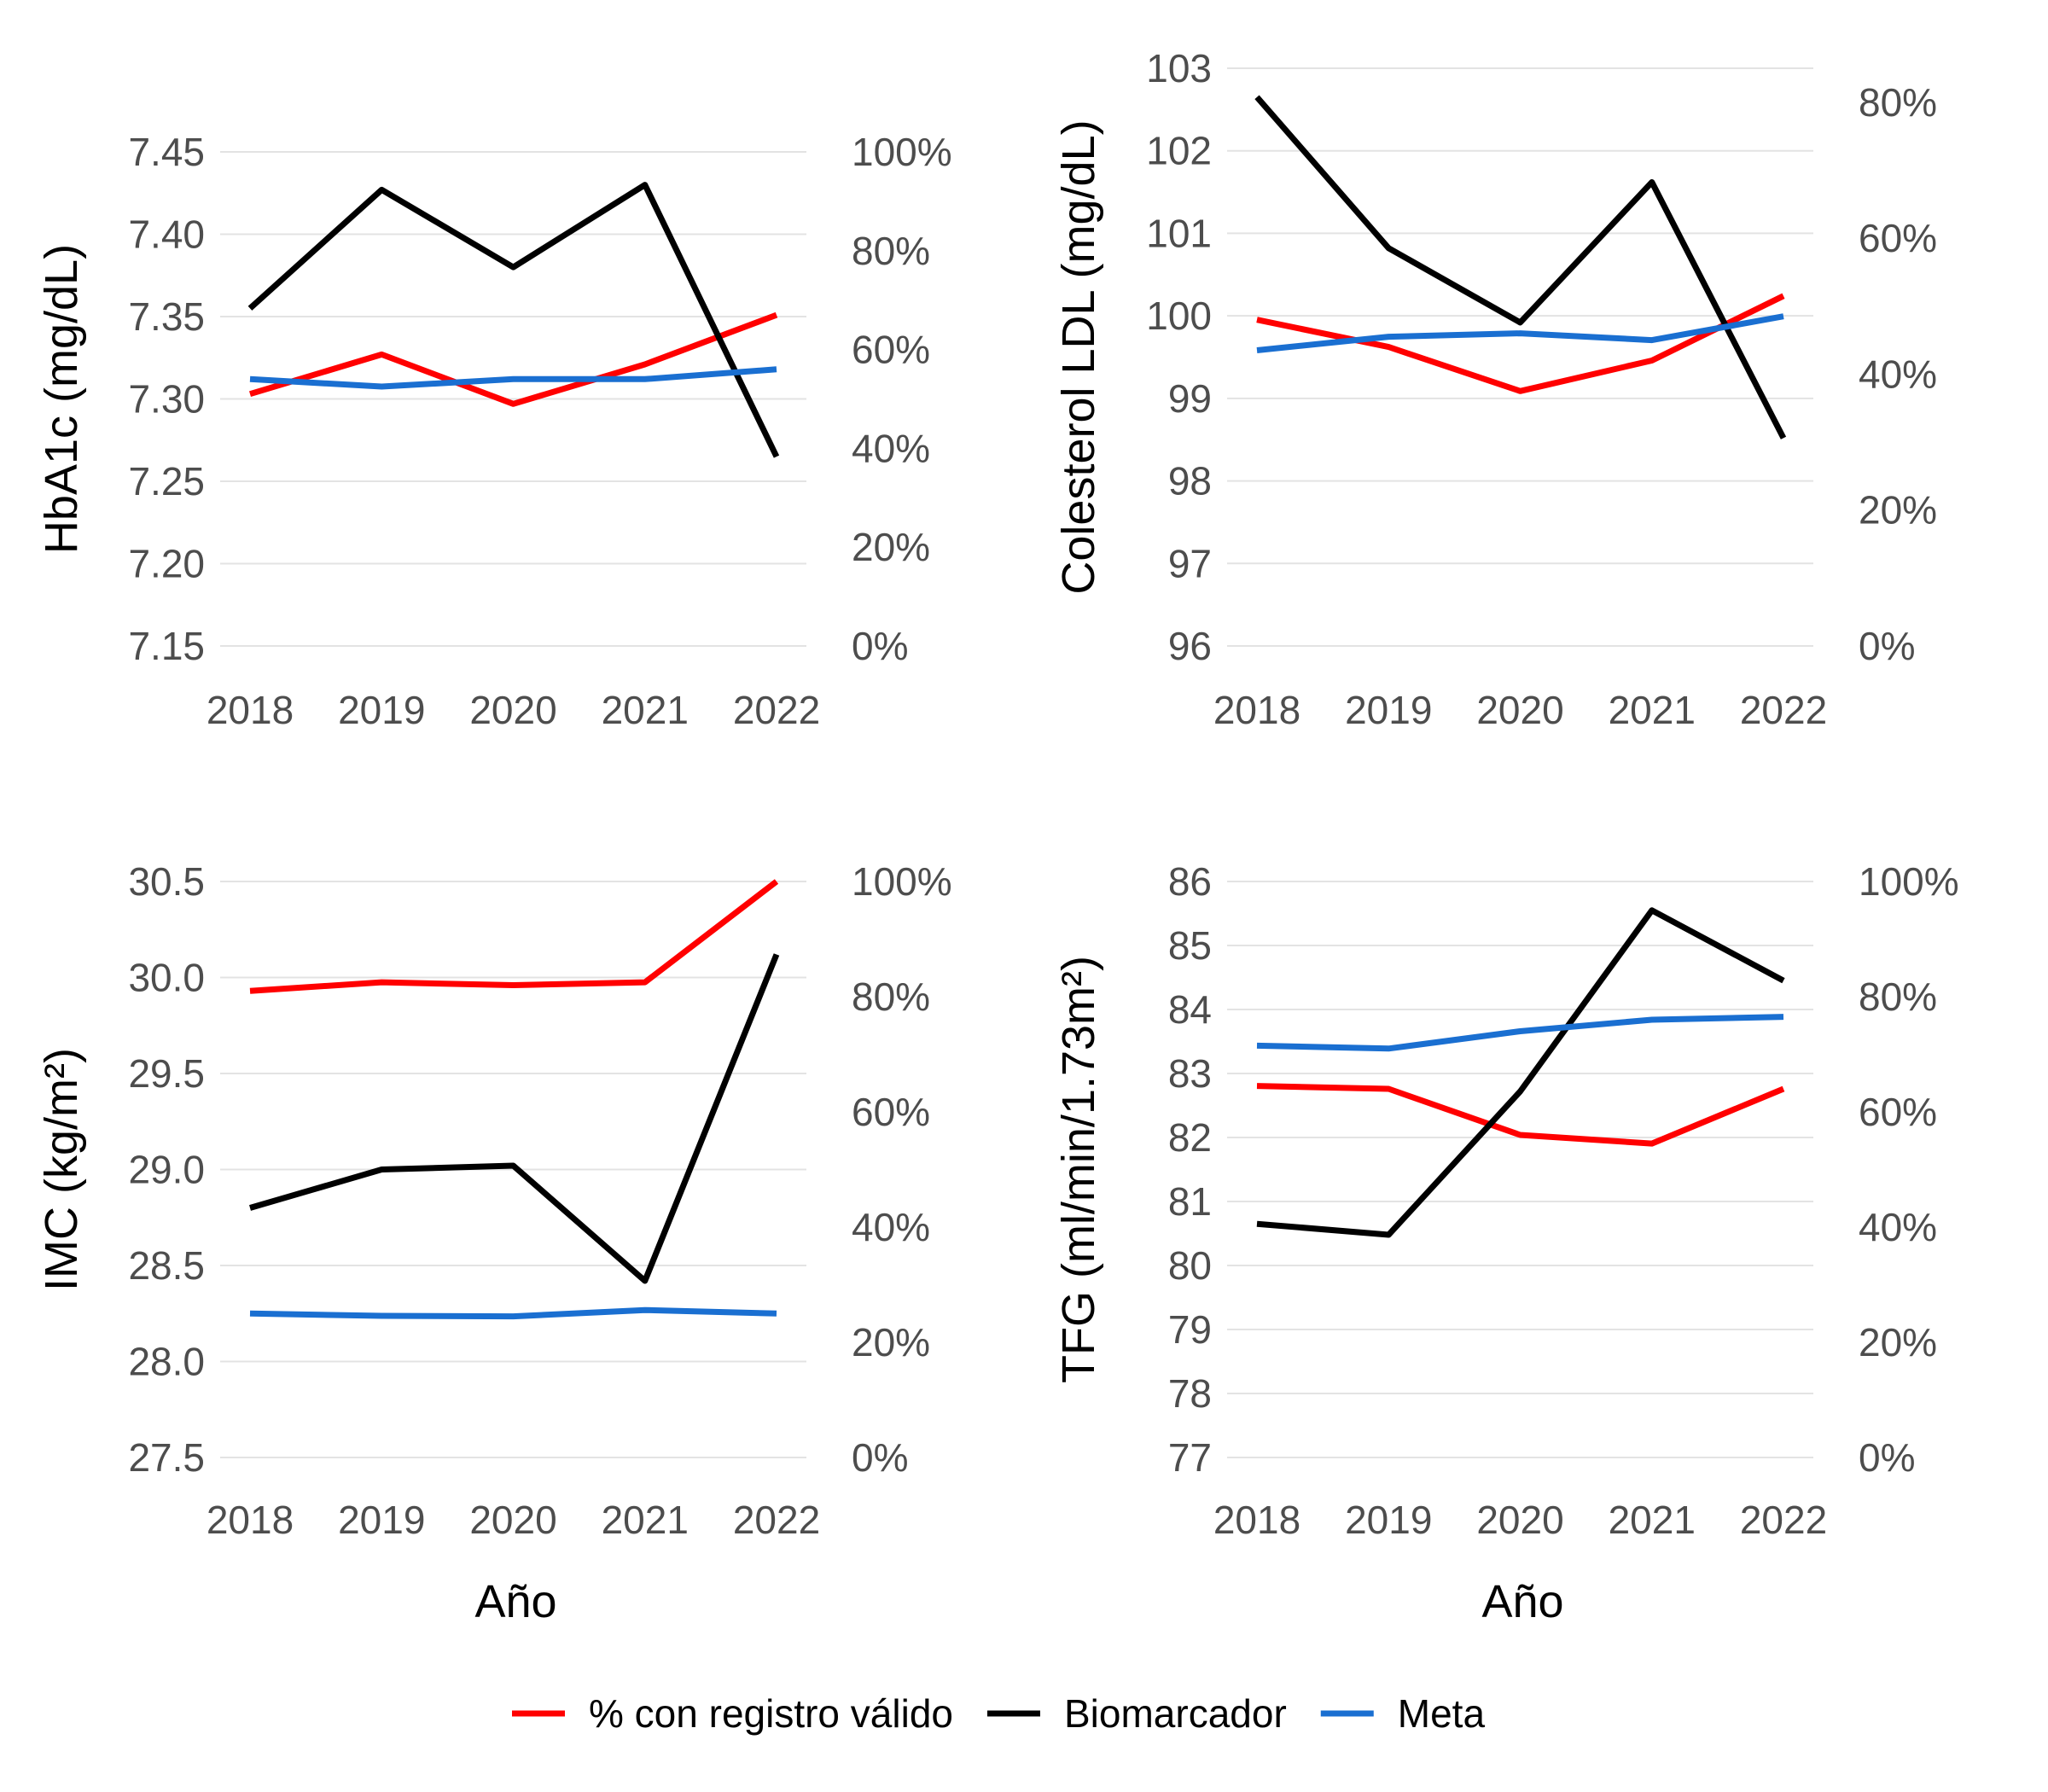 The image size is (2048, 1792). What do you see at coordinates (166, 978) in the screenshot?
I see `y-tick-label: 30.0` at bounding box center [166, 978].